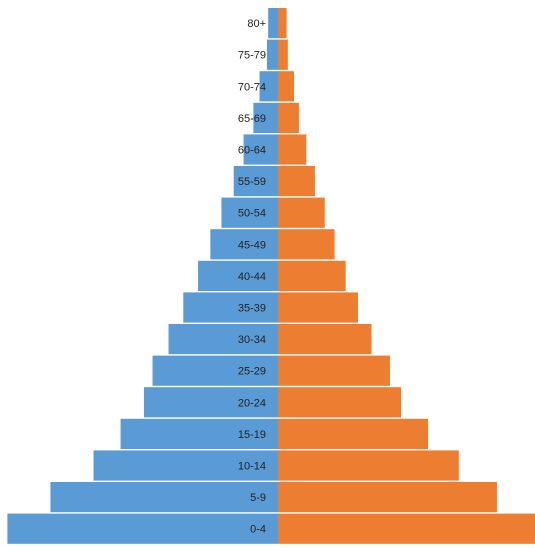 The image size is (535, 548). What do you see at coordinates (256, 24) in the screenshot?
I see `age-label-80-plus: 80+` at bounding box center [256, 24].